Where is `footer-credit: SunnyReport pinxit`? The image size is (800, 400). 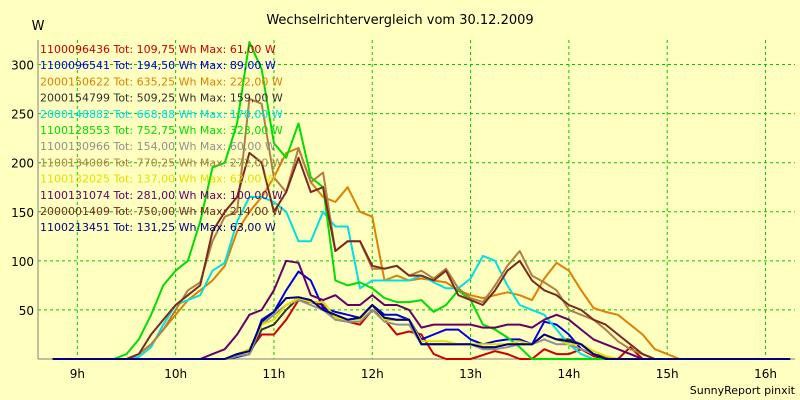 footer-credit: SunnyReport pinxit is located at coordinates (743, 390).